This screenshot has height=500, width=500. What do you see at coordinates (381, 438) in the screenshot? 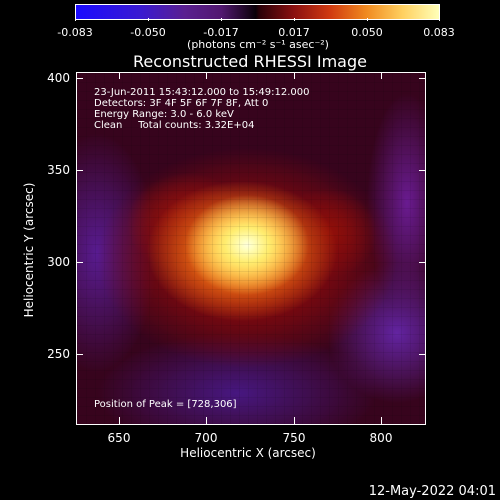
I see `x-tick-label: 800` at bounding box center [381, 438].